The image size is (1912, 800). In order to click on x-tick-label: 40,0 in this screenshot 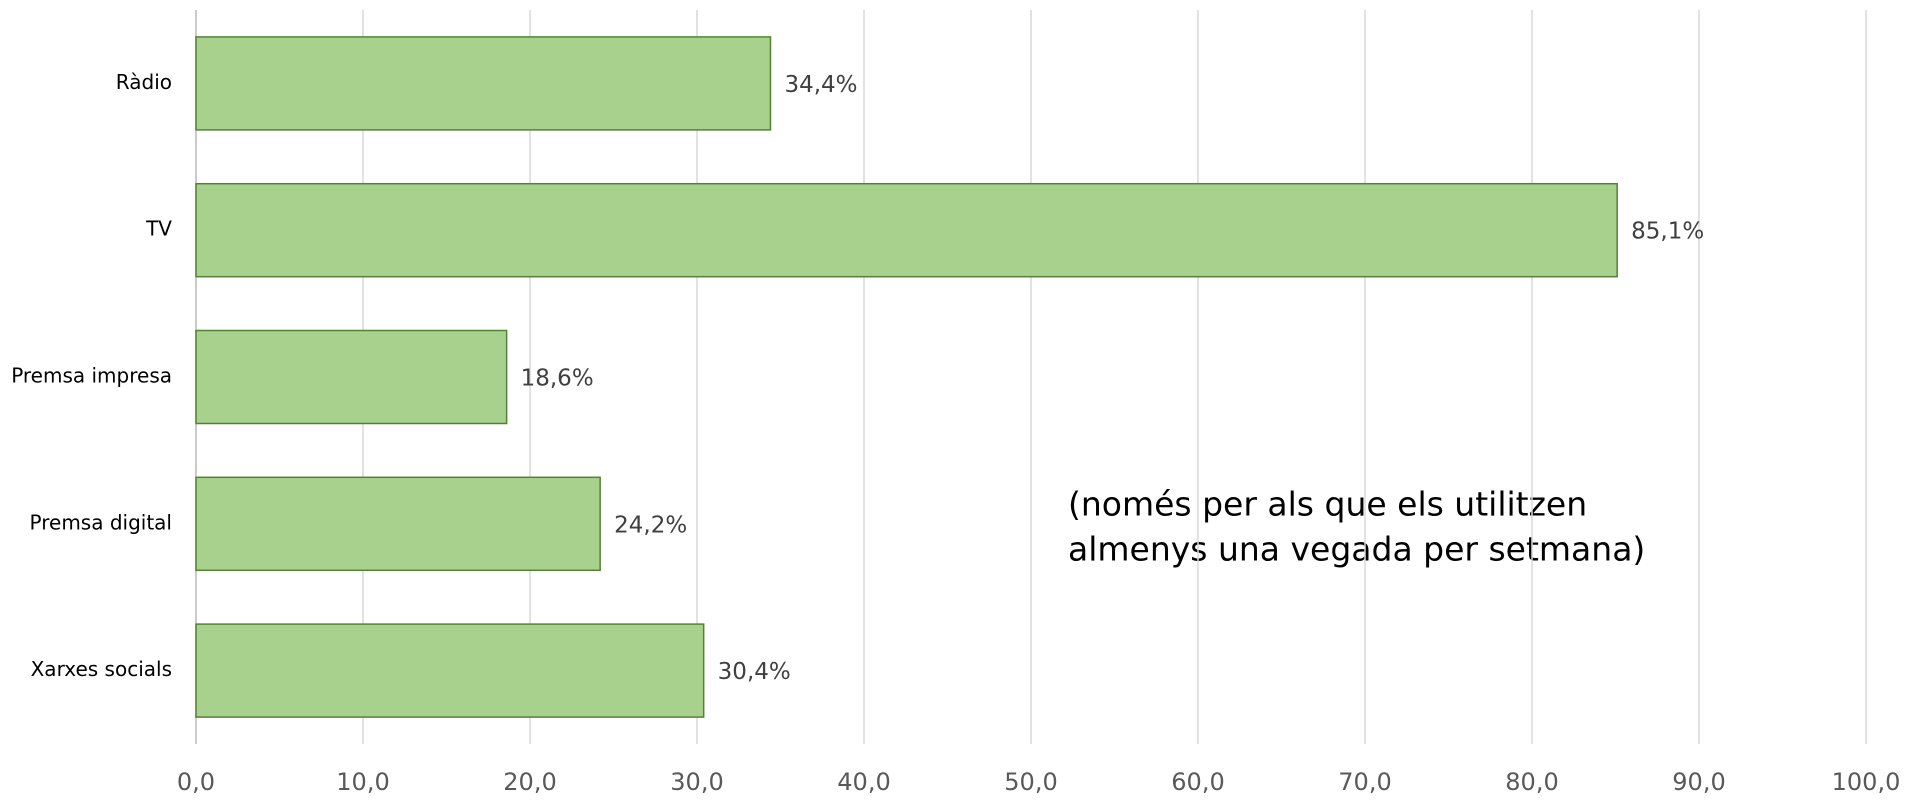, I will do `click(863, 782)`.